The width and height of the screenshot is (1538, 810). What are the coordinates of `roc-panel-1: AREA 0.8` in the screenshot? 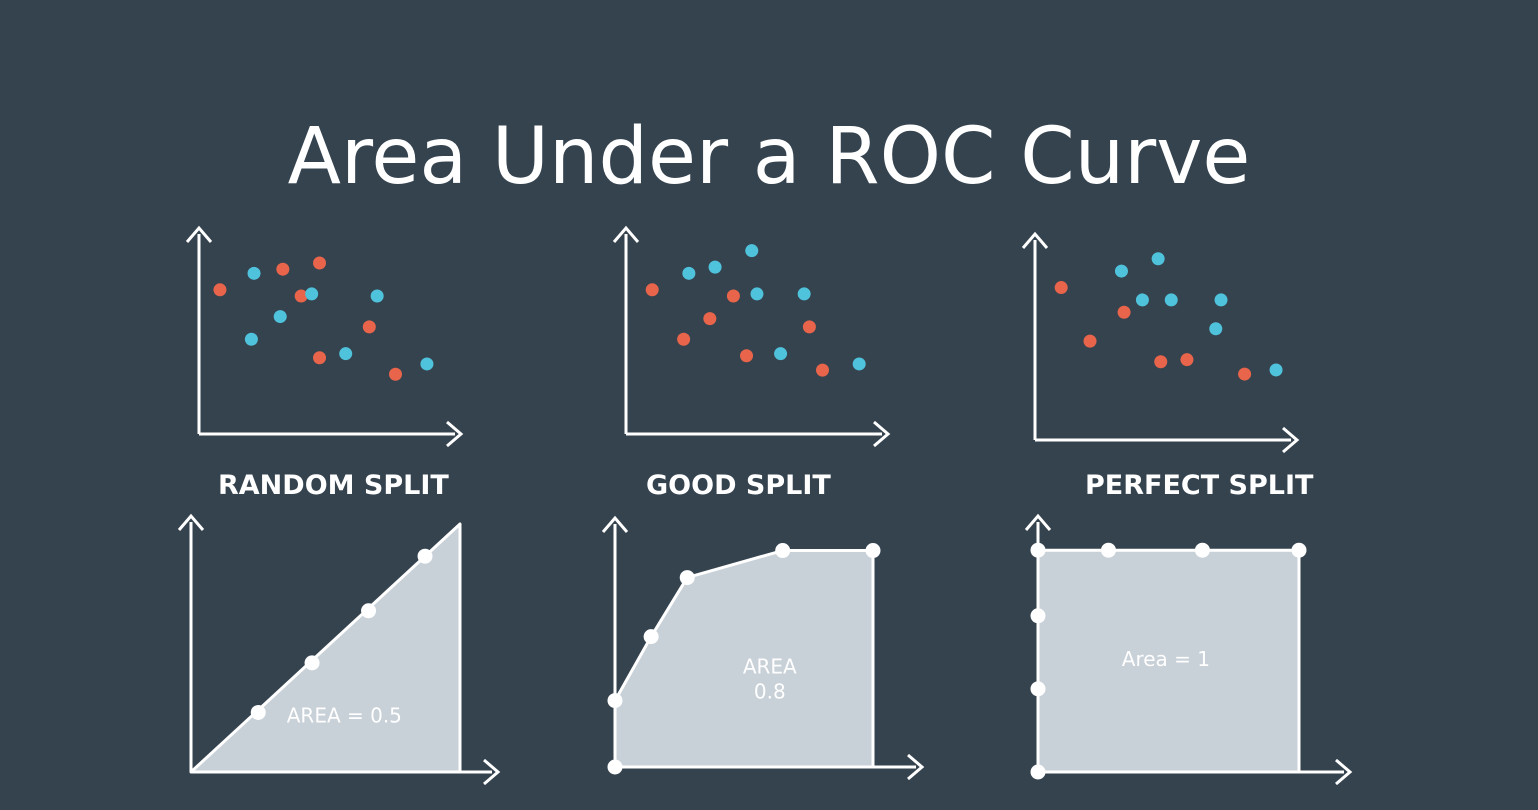 It's located at (763, 648).